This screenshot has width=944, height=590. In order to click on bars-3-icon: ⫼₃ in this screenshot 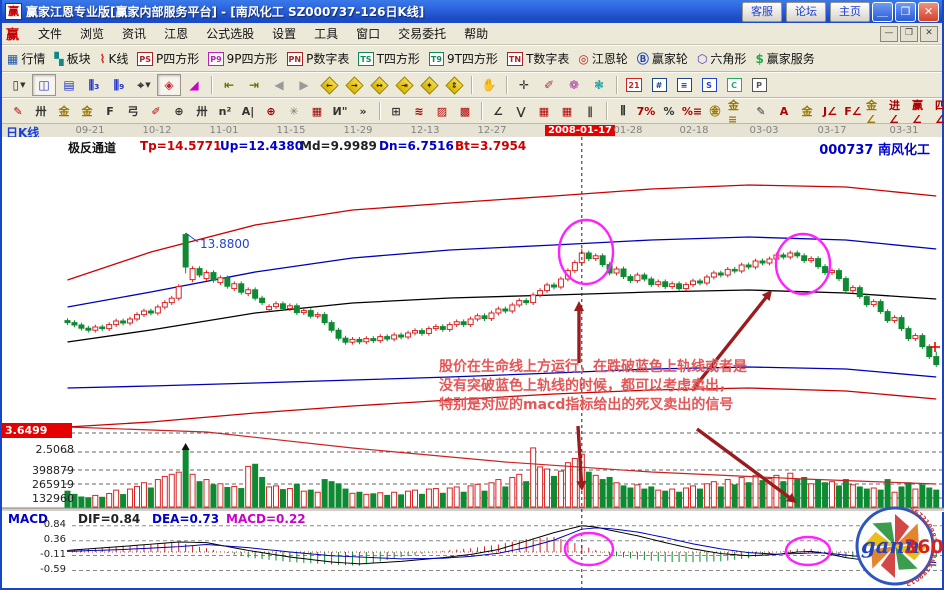, I will do `click(94, 84)`.